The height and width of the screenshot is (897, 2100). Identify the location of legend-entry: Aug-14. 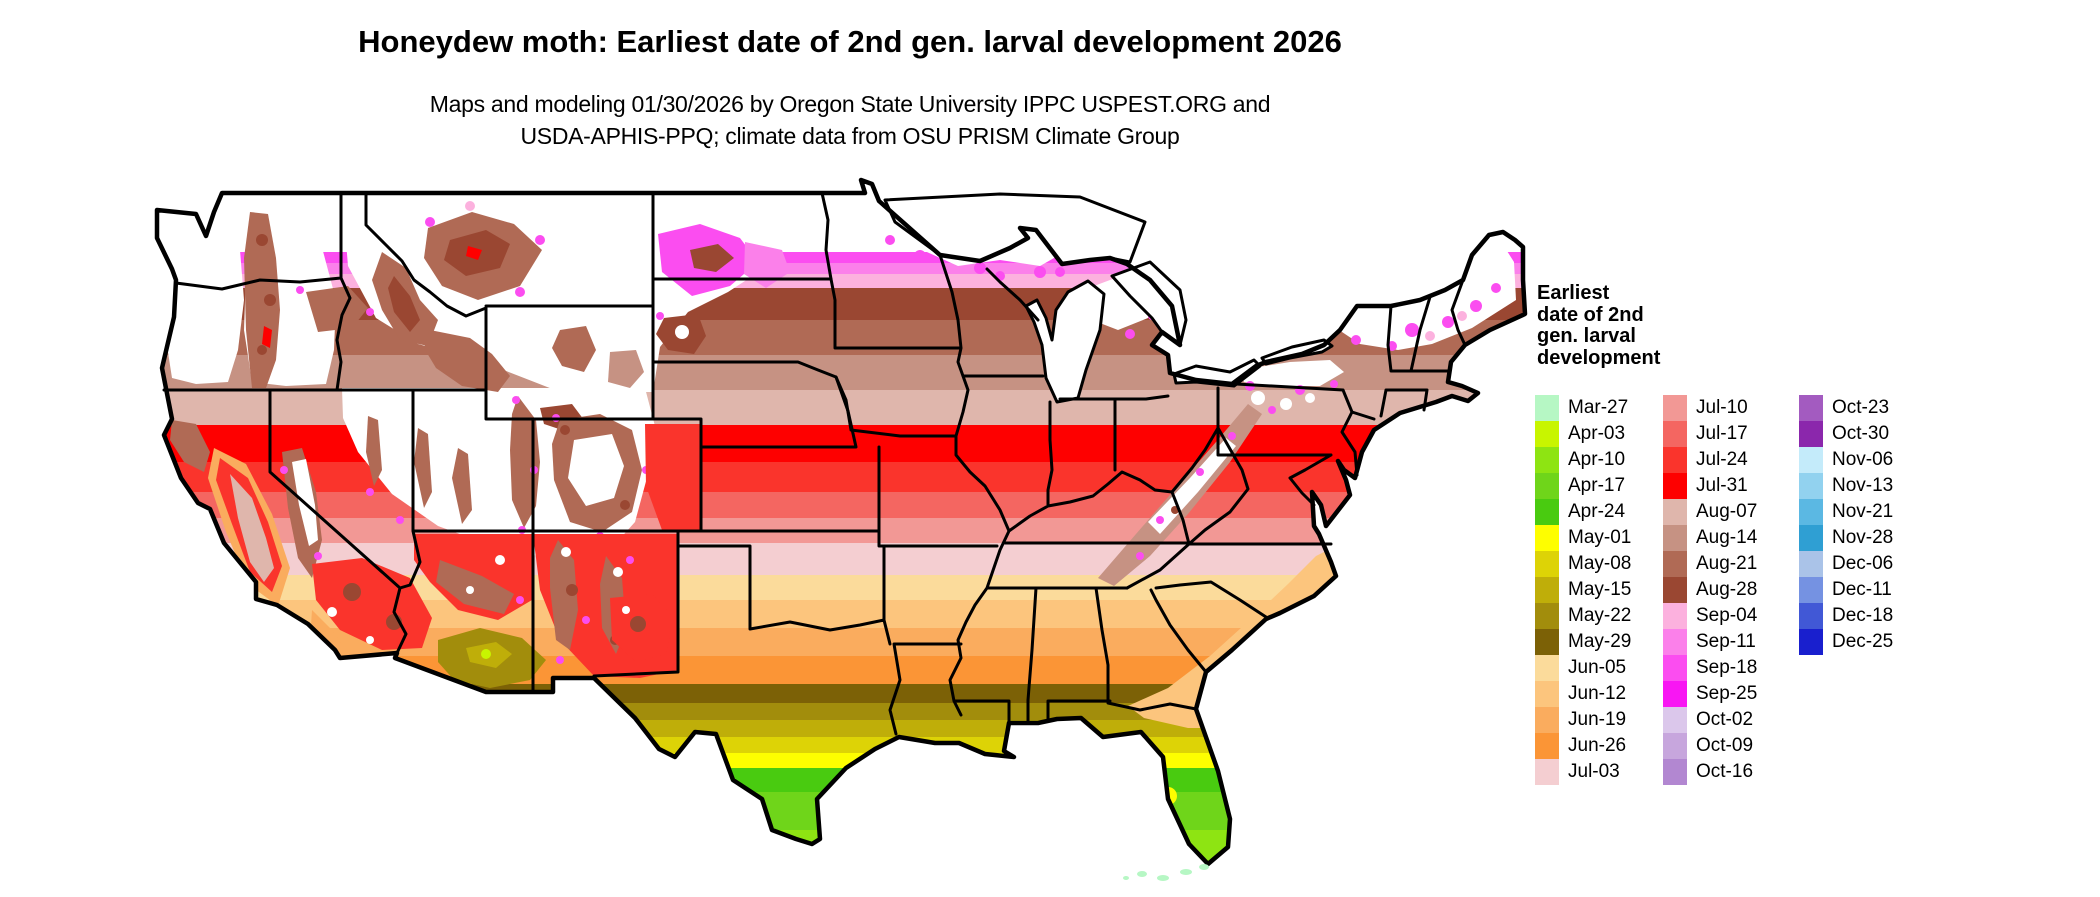
(1710, 538).